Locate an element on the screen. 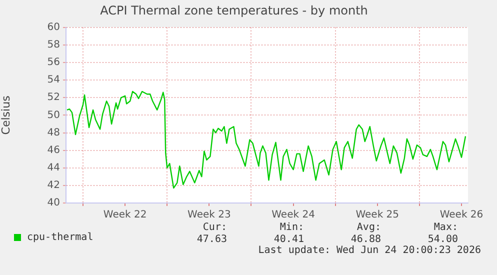  x-tick-label: Week 26 is located at coordinates (462, 215).